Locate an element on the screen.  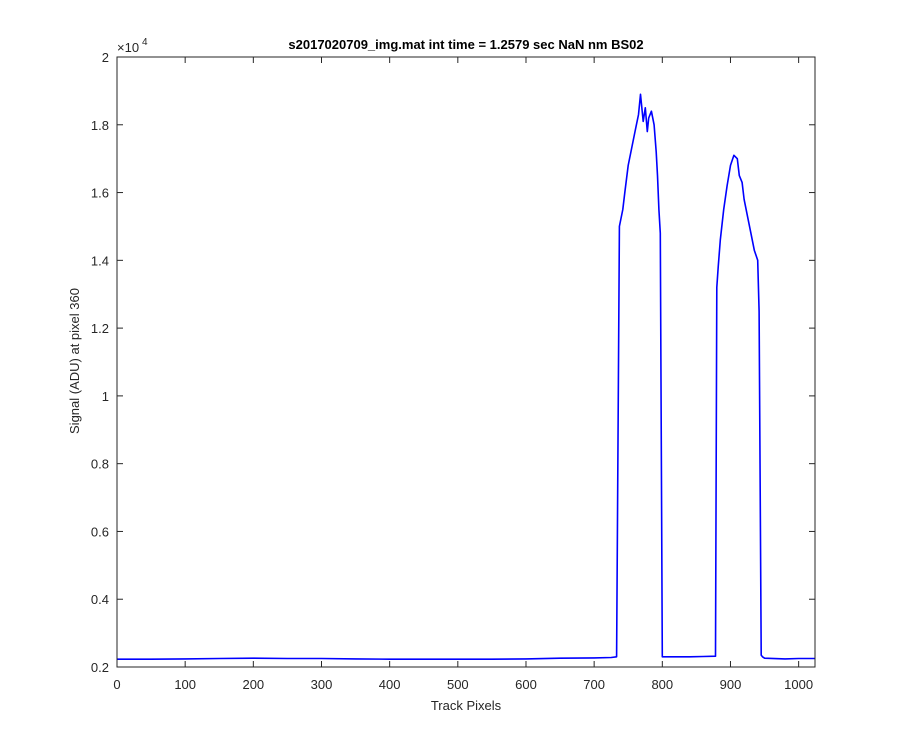
x-tick-label: 1000 is located at coordinates (798, 684).